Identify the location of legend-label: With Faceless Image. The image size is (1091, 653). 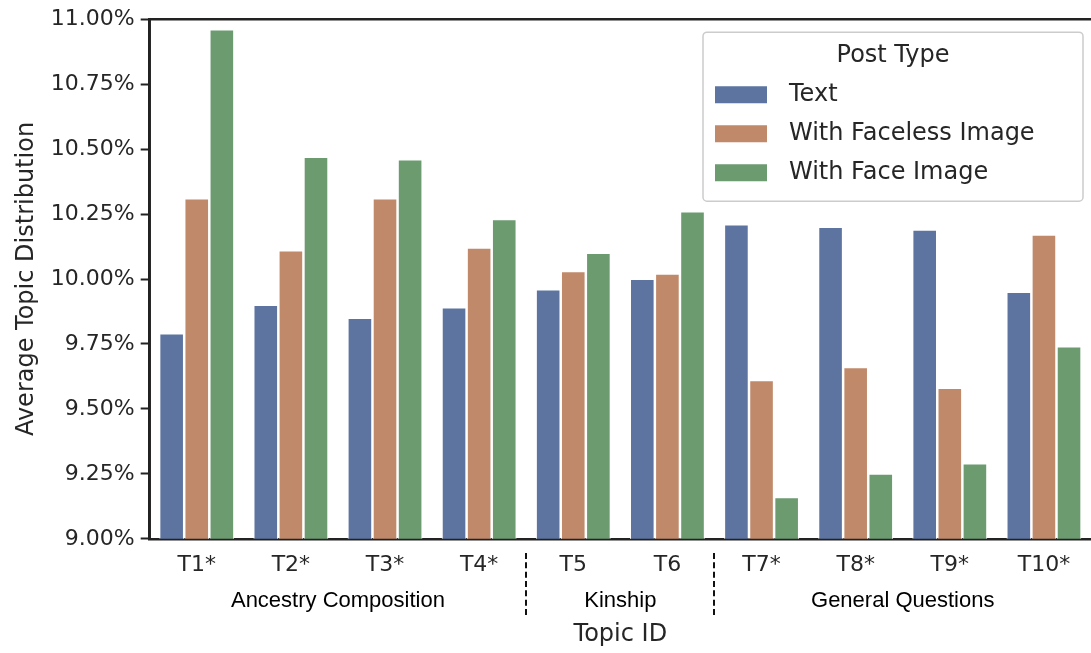
(912, 132).